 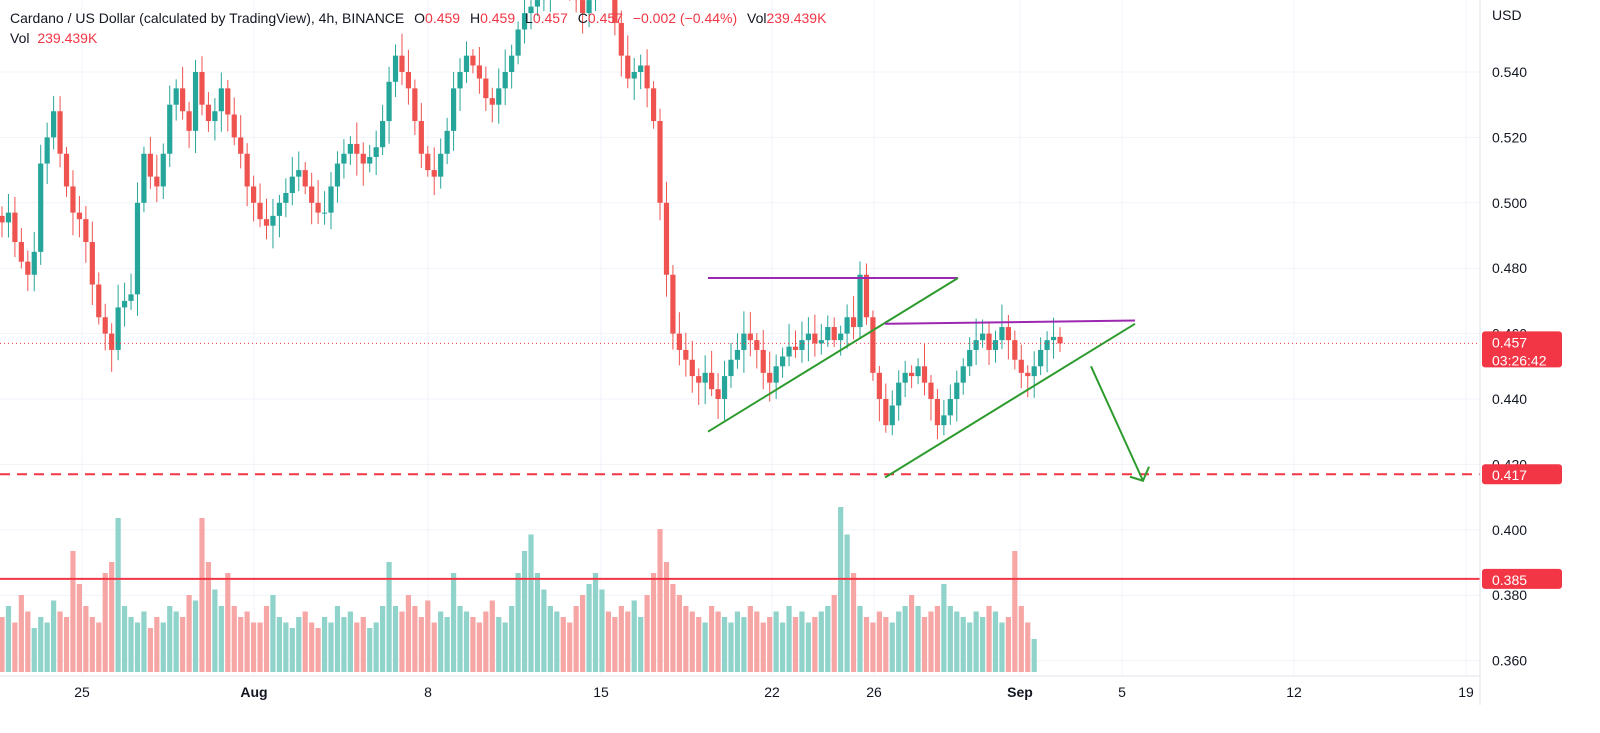 What do you see at coordinates (498, 18) in the screenshot?
I see `legend-high-value: 0.459` at bounding box center [498, 18].